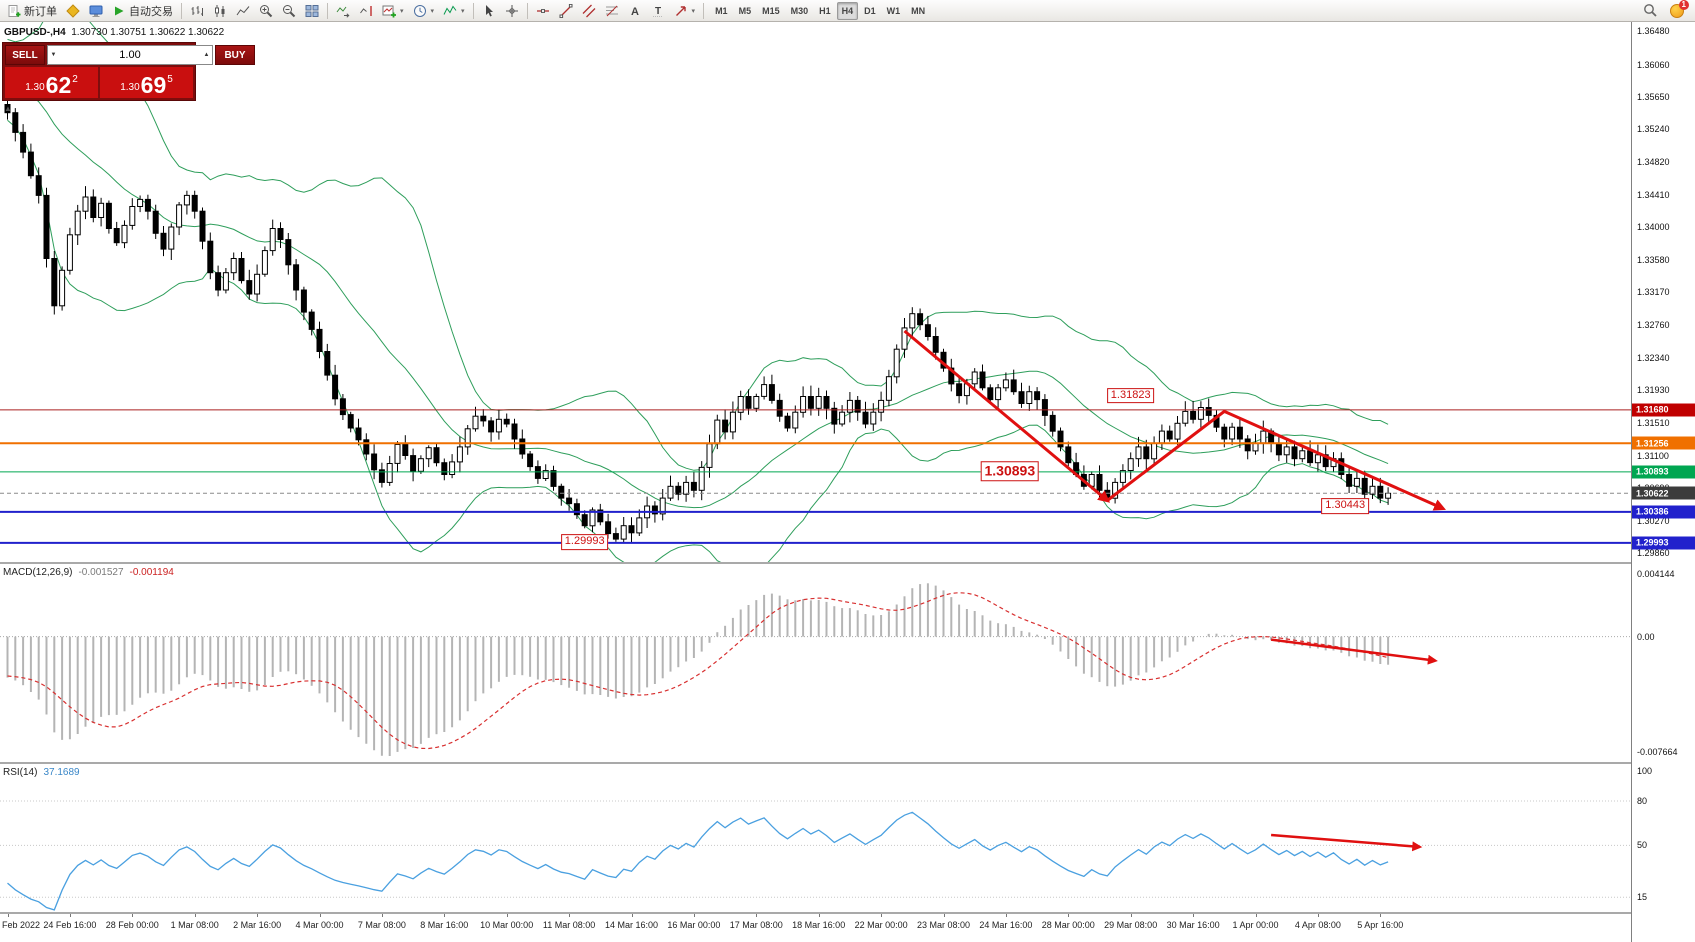 The height and width of the screenshot is (942, 1695). What do you see at coordinates (566, 11) in the screenshot?
I see `trendline-tool-button` at bounding box center [566, 11].